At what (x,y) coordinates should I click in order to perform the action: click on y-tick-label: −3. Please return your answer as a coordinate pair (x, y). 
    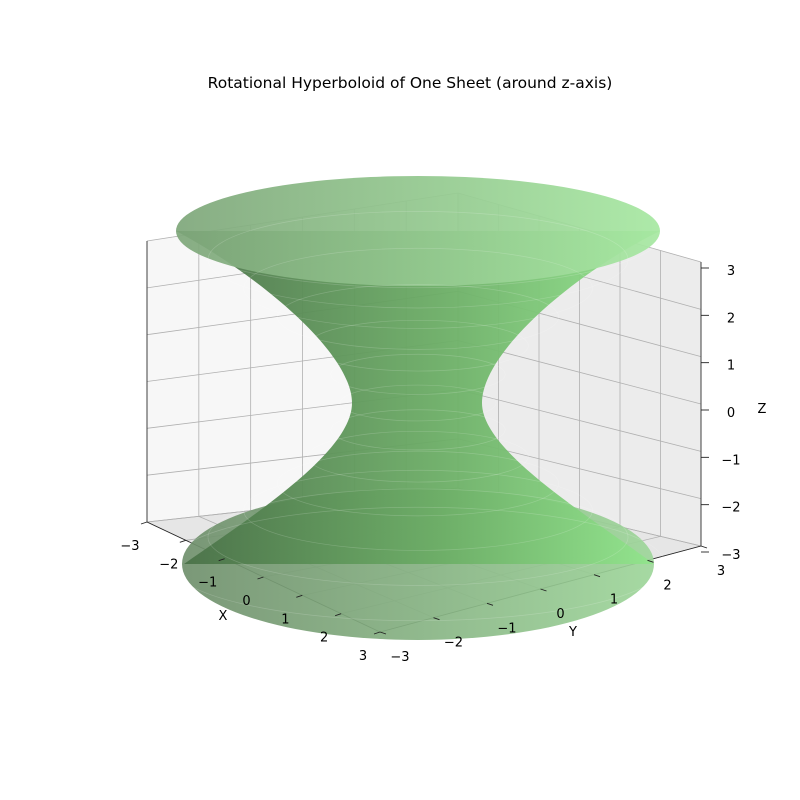
    Looking at the image, I should click on (399, 657).